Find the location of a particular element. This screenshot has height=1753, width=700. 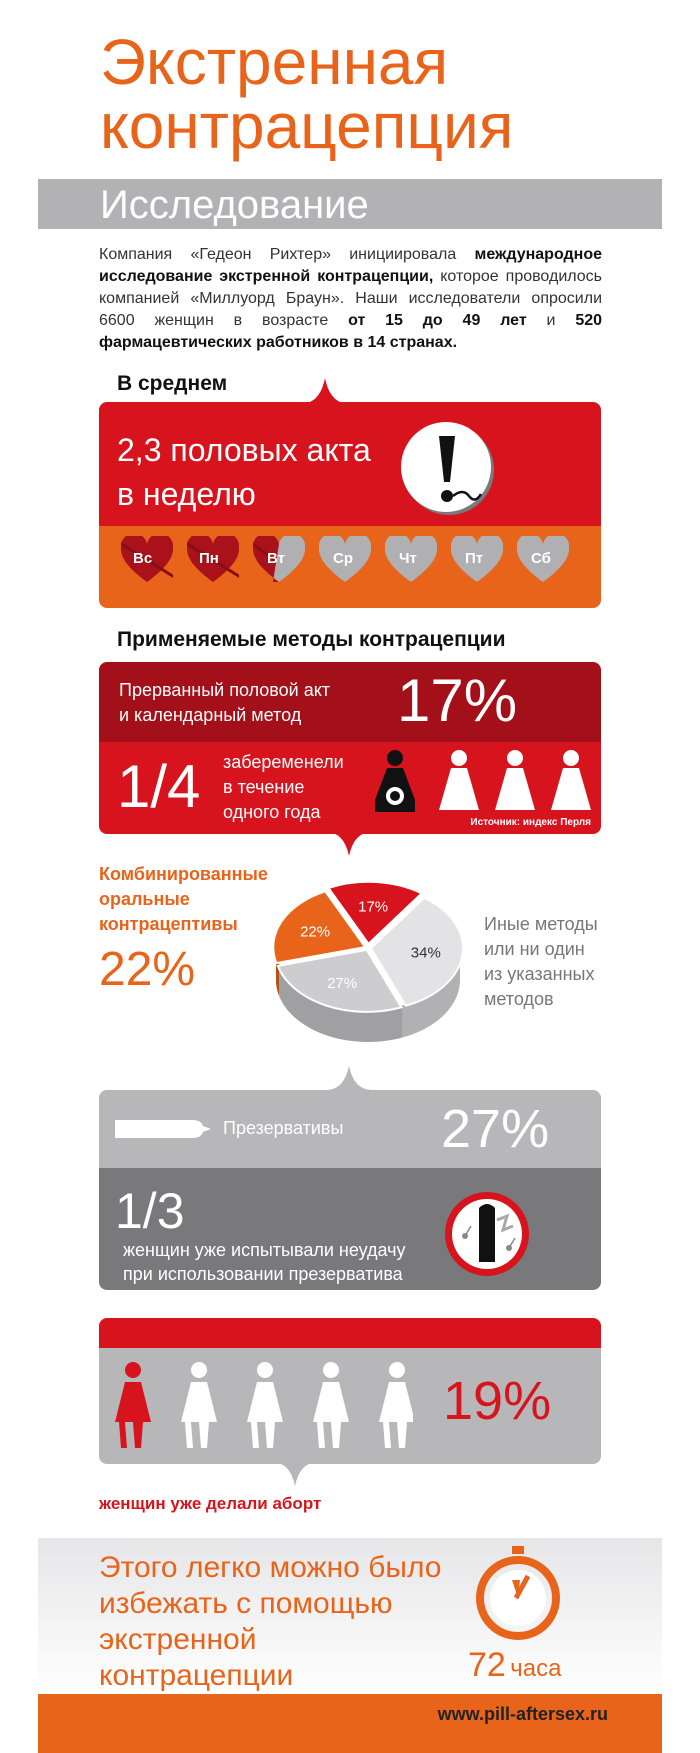

pie-slice-label: 27% is located at coordinates (342, 983).